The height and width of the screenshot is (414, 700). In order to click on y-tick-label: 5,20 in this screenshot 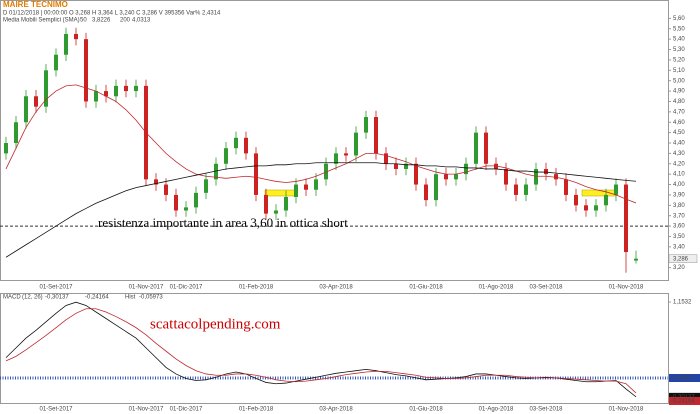, I will do `click(679, 61)`.